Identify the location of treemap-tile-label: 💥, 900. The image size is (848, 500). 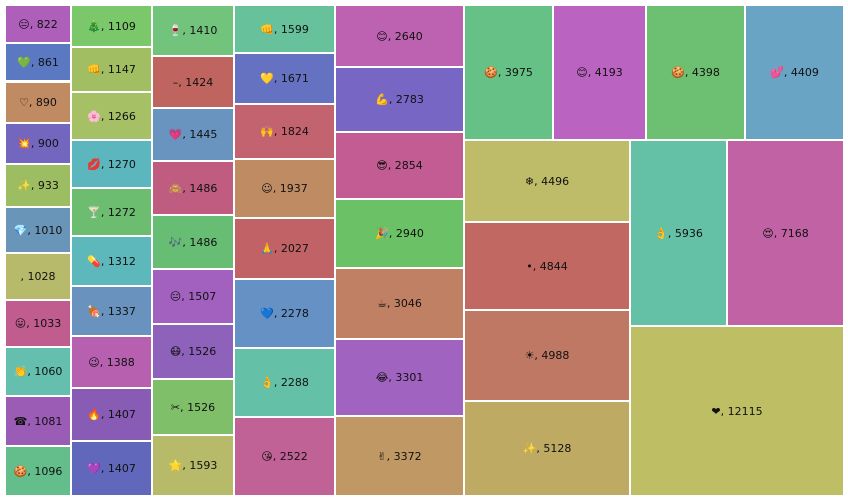
(38, 143).